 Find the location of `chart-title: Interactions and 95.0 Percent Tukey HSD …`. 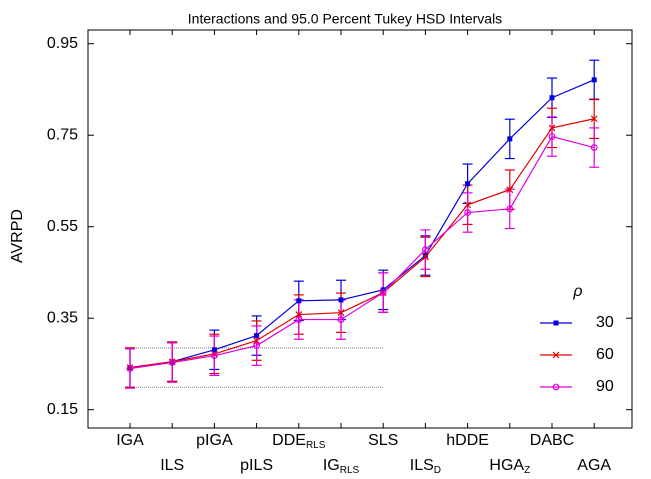

chart-title: Interactions and 95.0 Percent Tukey HSD … is located at coordinates (345, 19).